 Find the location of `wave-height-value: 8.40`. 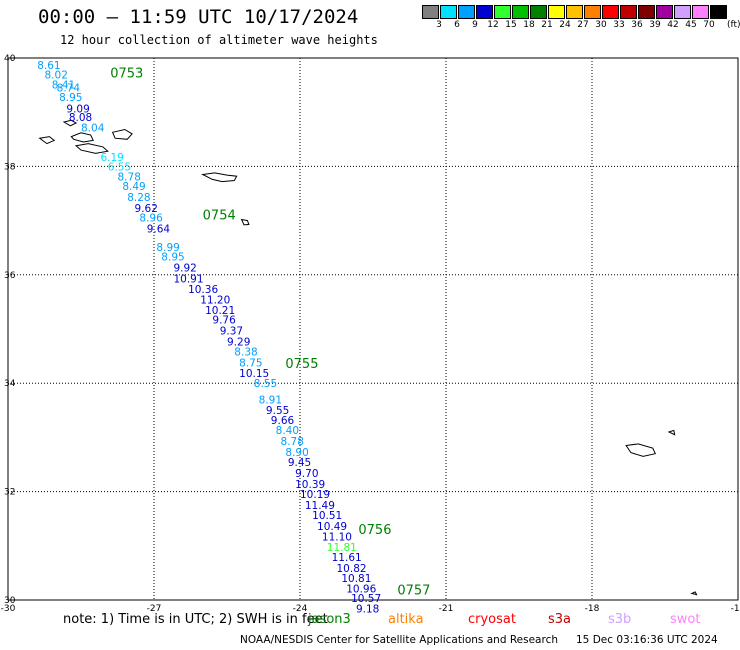

wave-height-value: 8.40 is located at coordinates (287, 431).